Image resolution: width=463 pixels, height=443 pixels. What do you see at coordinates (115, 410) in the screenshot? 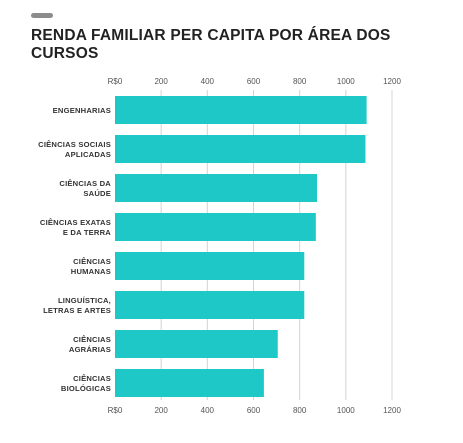
I see `x-tick-label-bottom: R$0` at bounding box center [115, 410].